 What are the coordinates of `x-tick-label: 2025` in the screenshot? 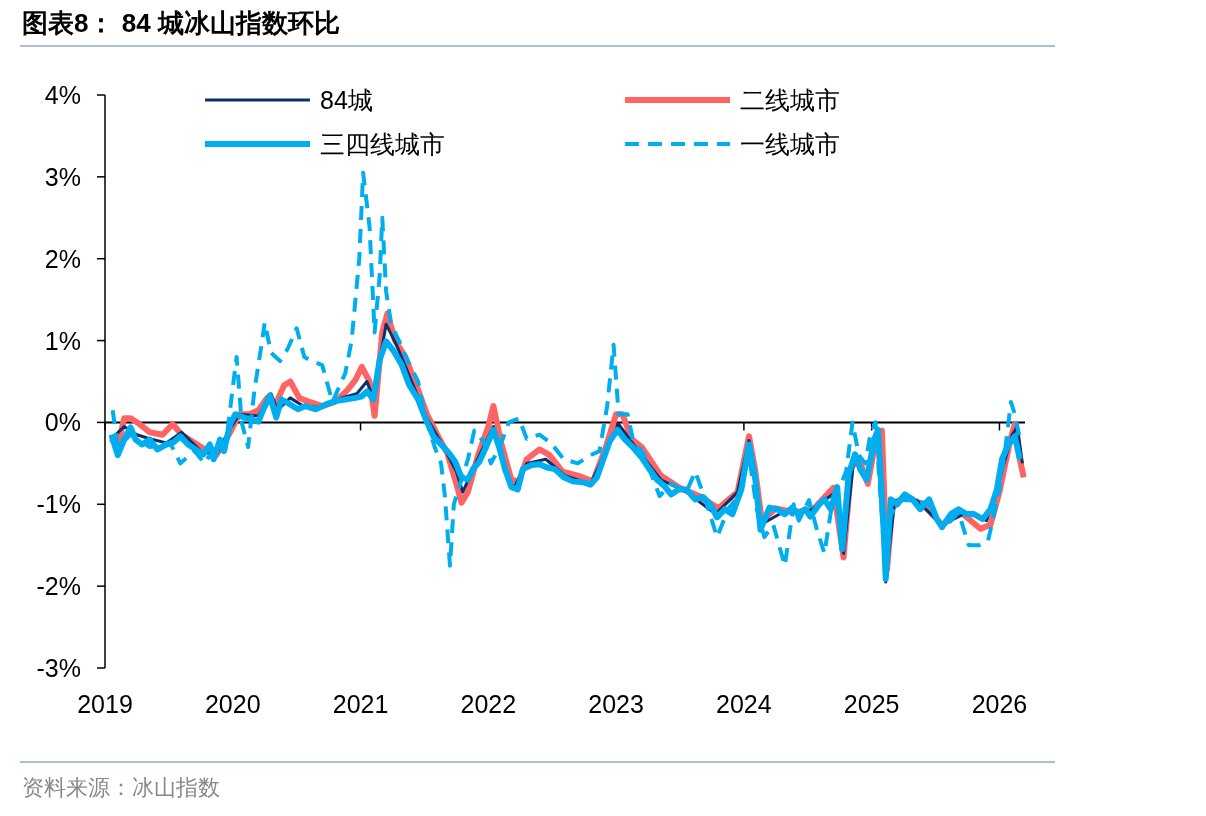 It's located at (871, 704).